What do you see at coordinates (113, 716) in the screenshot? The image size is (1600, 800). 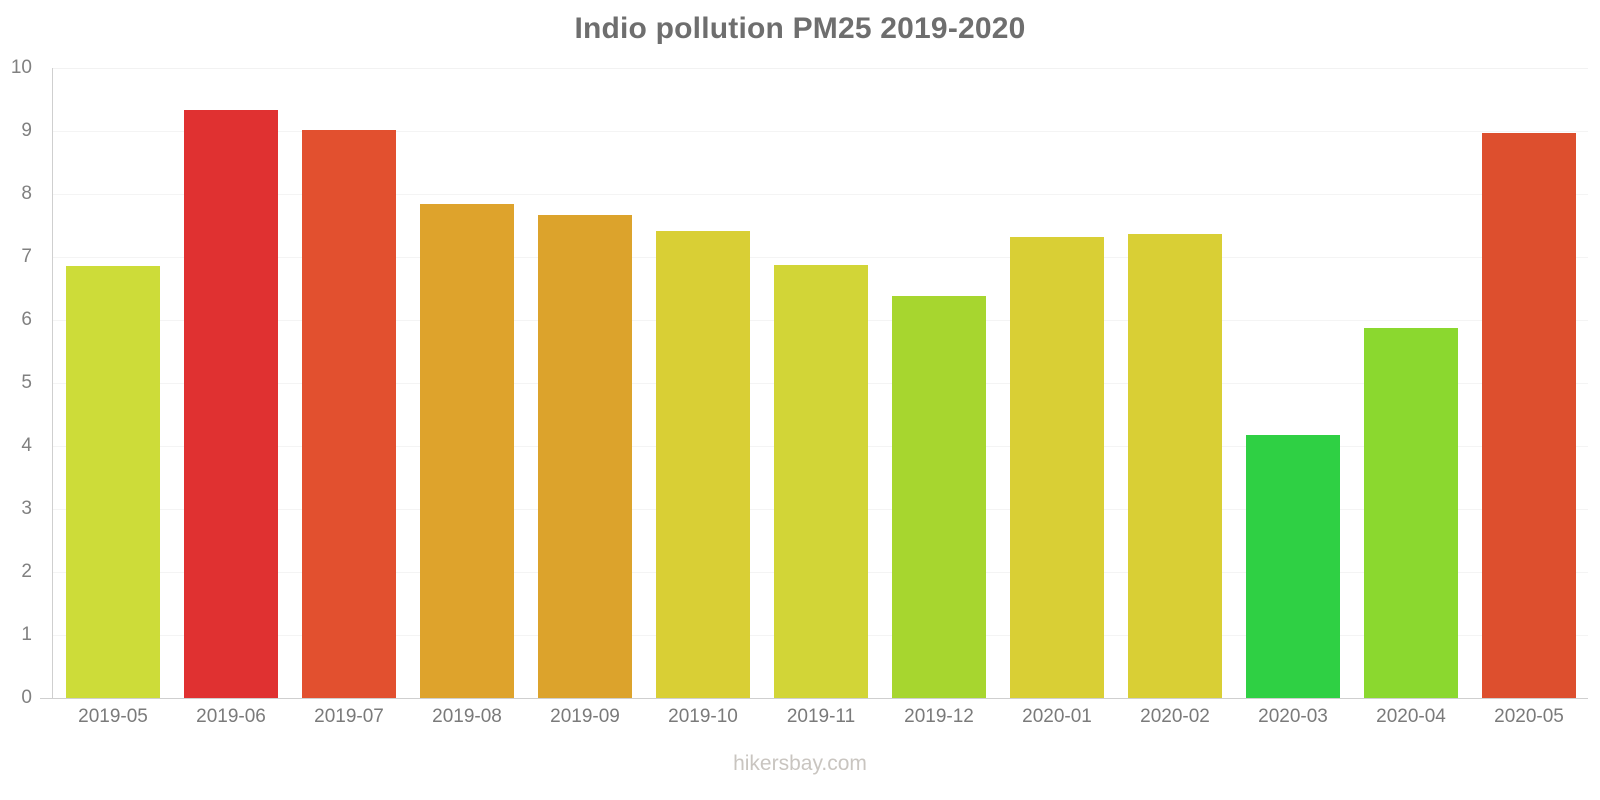 I see `x-tick-label: 2019-05` at bounding box center [113, 716].